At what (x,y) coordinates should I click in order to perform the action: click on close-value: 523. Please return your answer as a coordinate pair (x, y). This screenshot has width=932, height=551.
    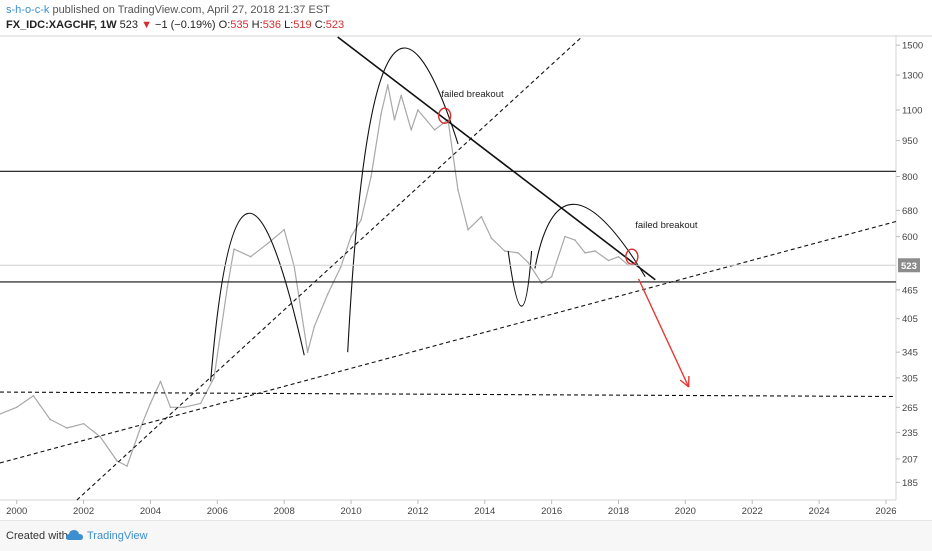
    Looking at the image, I should click on (335, 25).